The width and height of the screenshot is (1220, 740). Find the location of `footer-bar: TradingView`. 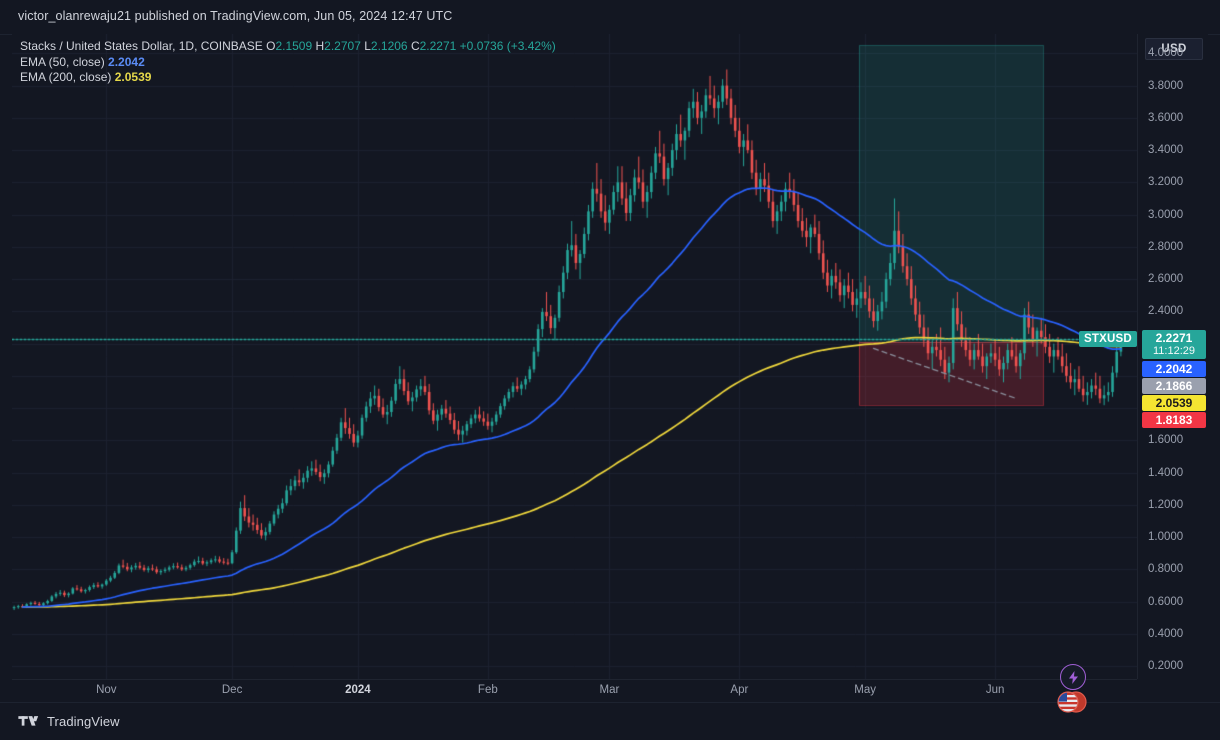

footer-bar: TradingView is located at coordinates (610, 721).